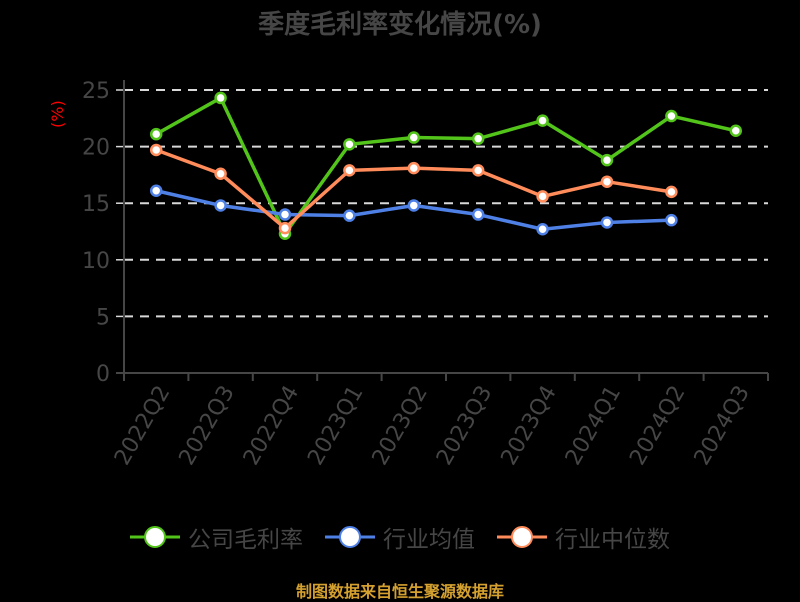 The height and width of the screenshot is (602, 800). I want to click on y-tick-label: 0, so click(103, 374).